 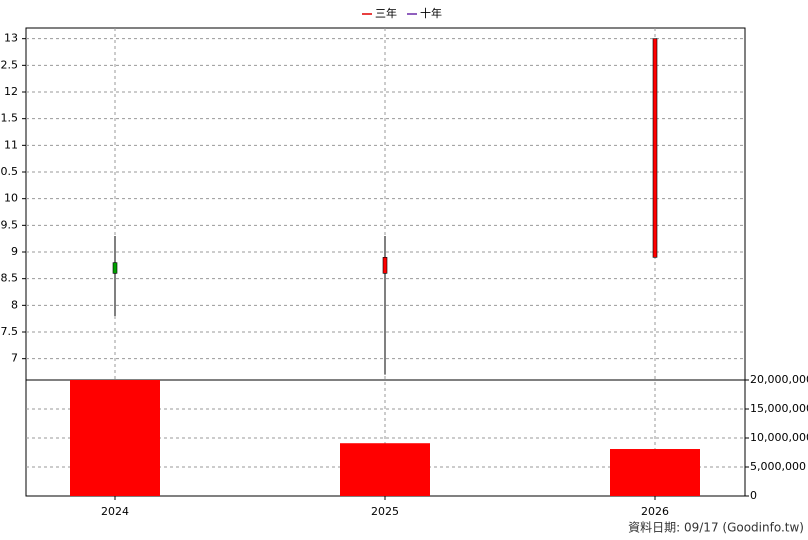 What do you see at coordinates (10, 64) in the screenshot?
I see `y-tick-label: 2.5` at bounding box center [10, 64].